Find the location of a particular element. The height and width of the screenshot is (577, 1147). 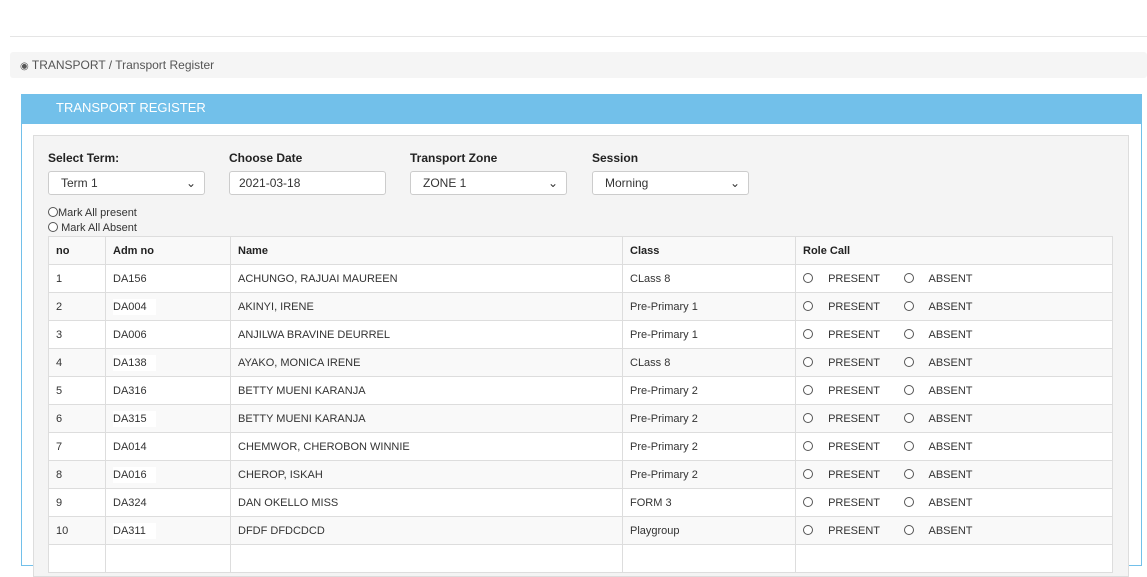

cell-name: AKINYI, IRENE is located at coordinates (426, 306).